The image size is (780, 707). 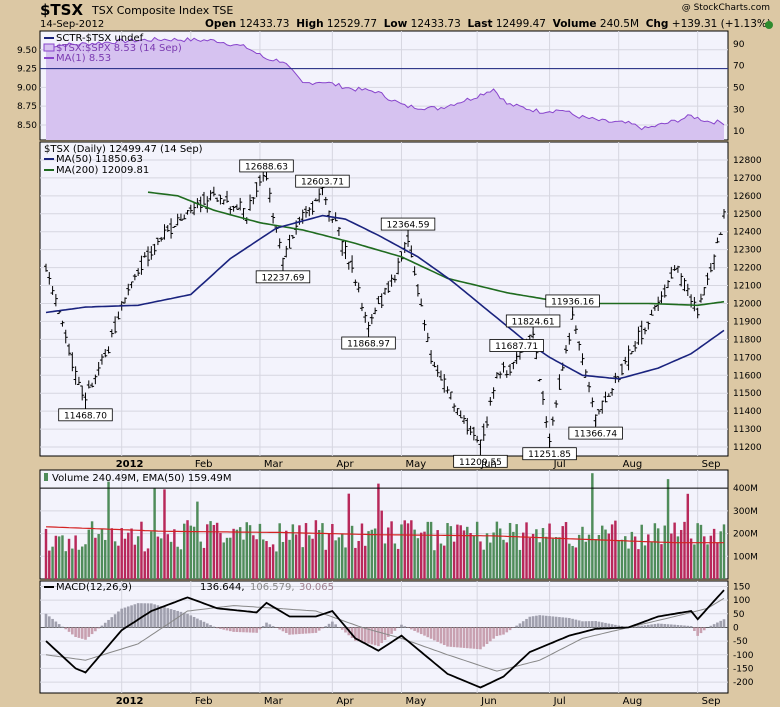 I want to click on macd-xtick-6: Jul, so click(x=559, y=701).